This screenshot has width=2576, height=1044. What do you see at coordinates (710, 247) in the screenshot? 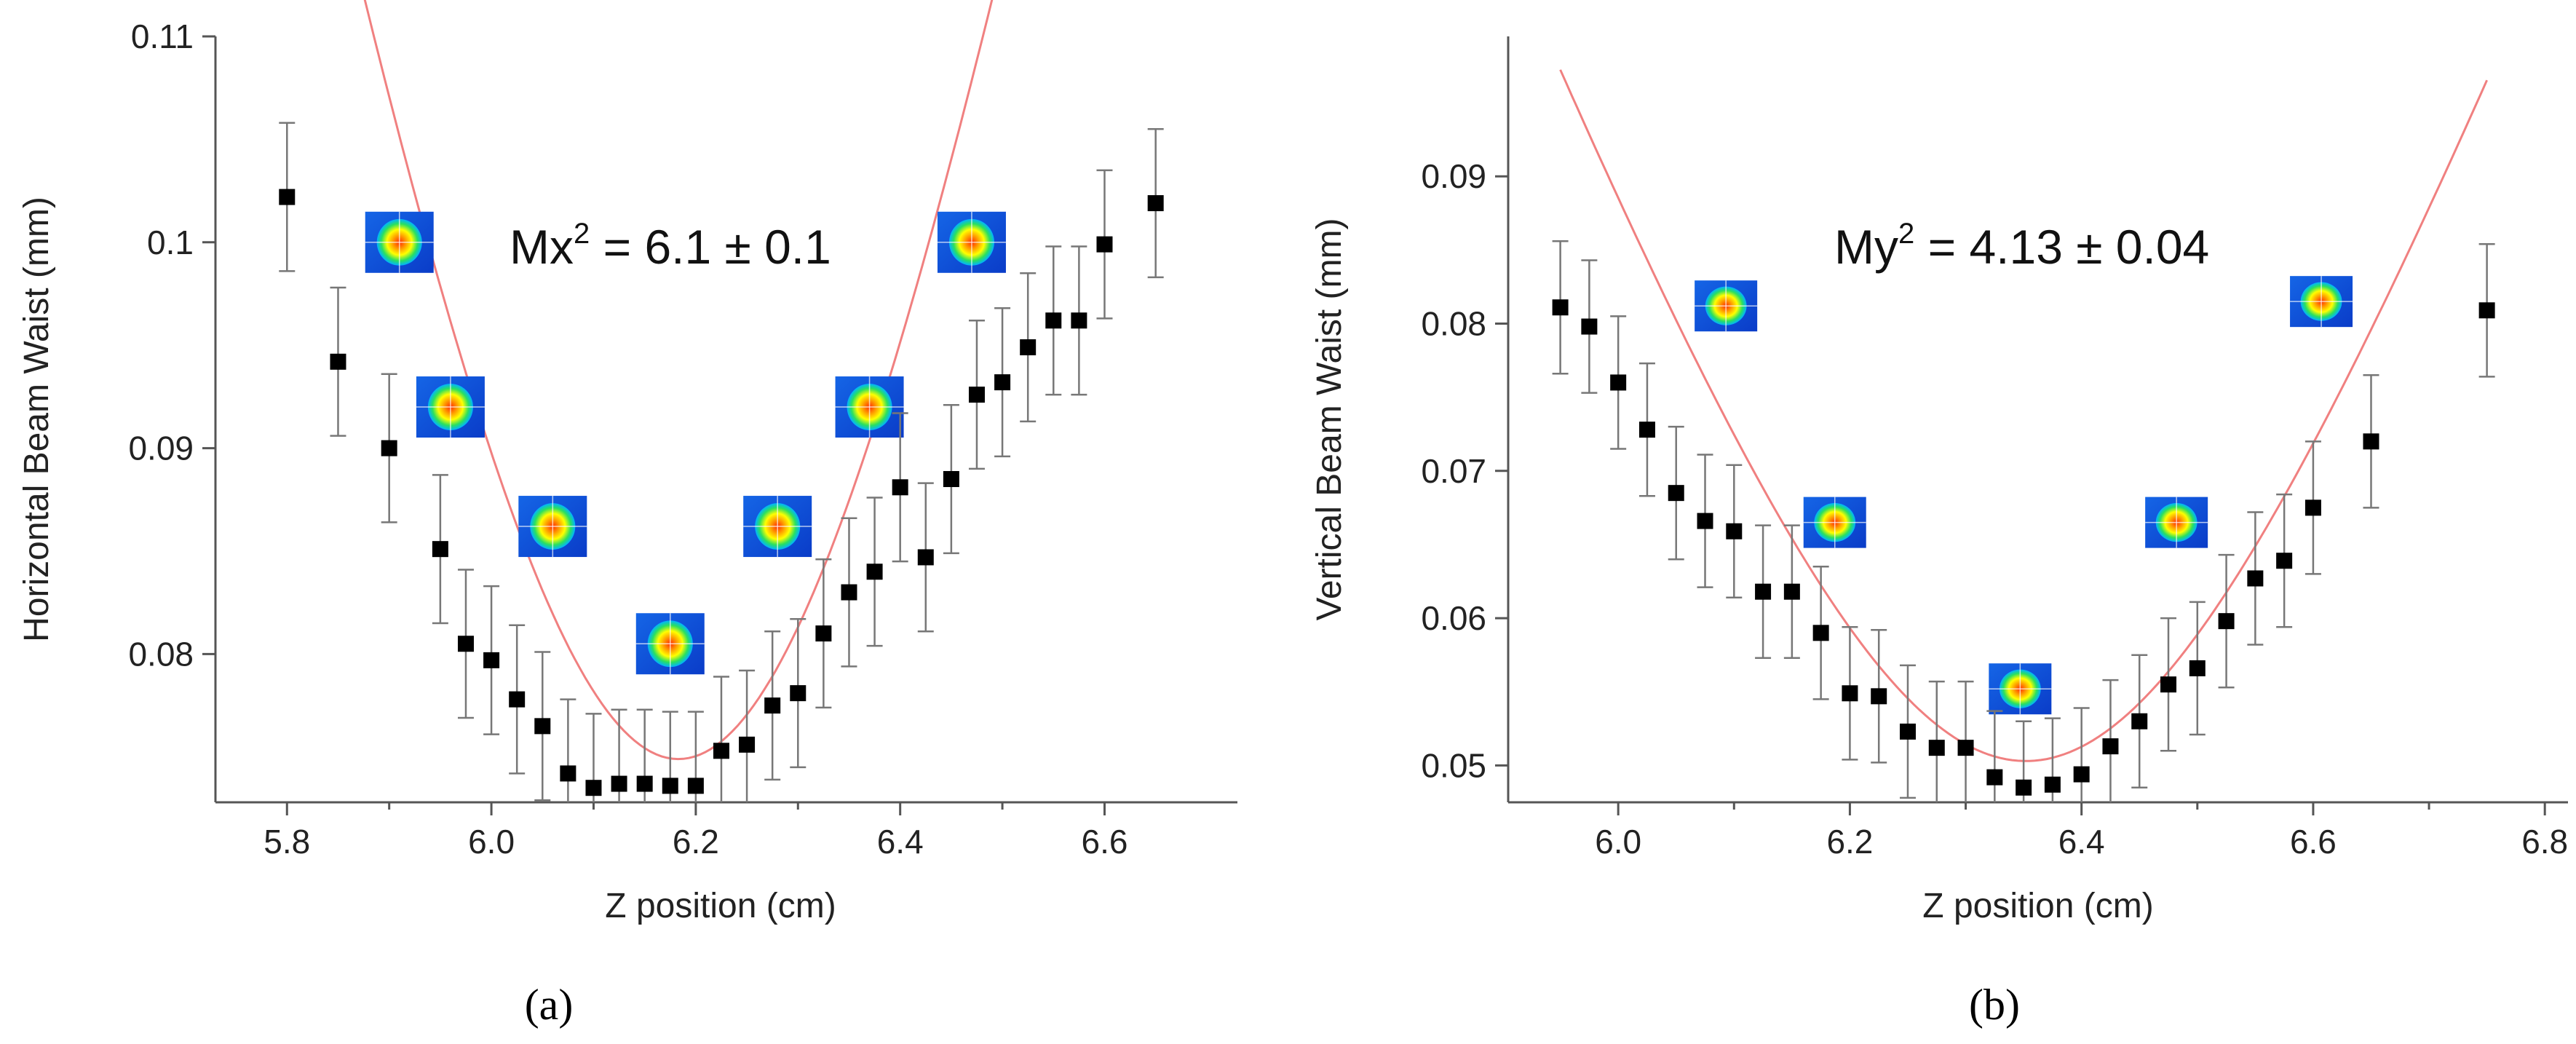
I see `panel-a-annotation-rest: = 6.1 ± 0.1` at bounding box center [710, 247].